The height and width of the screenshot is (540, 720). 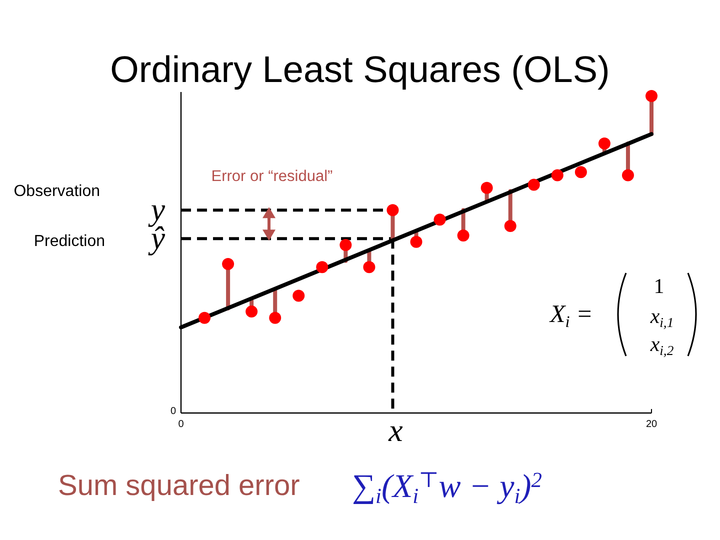 I want to click on text: 0, so click(x=173, y=411).